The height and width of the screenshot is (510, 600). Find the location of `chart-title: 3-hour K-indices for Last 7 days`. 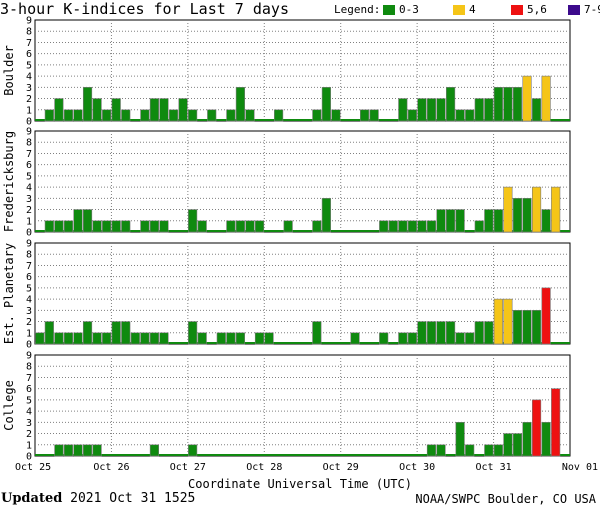

chart-title: 3-hour K-indices for Last 7 days is located at coordinates (144, 9).